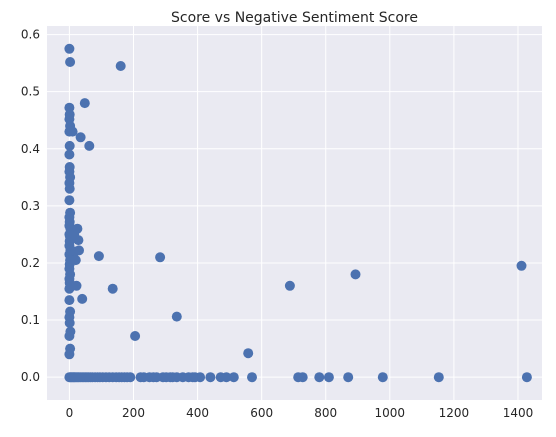 The width and height of the screenshot is (556, 437). What do you see at coordinates (390, 413) in the screenshot?
I see `x-tick-label: 1000` at bounding box center [390, 413].